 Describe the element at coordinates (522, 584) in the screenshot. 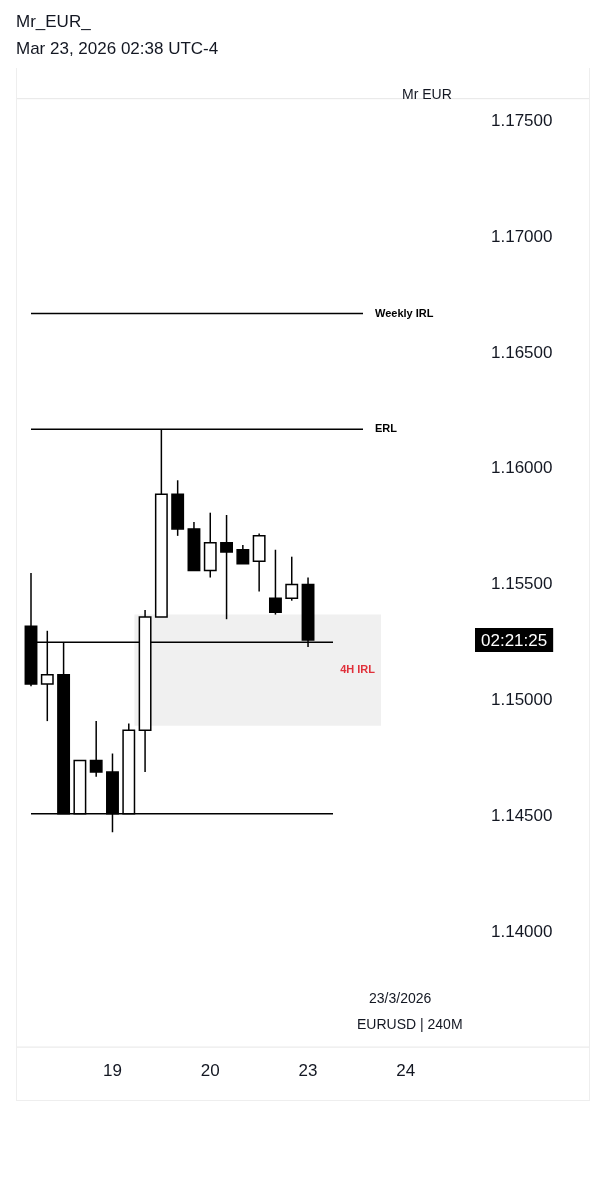

I see `y-tick-label: 1.15500` at that location.